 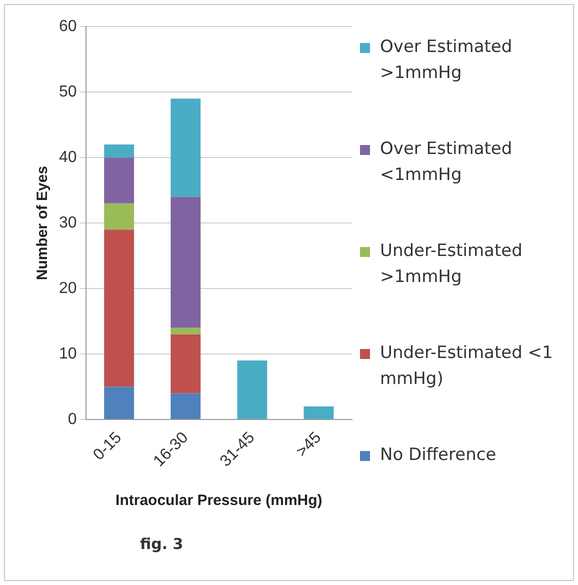 What do you see at coordinates (68, 157) in the screenshot?
I see `y-tick-label: 40` at bounding box center [68, 157].